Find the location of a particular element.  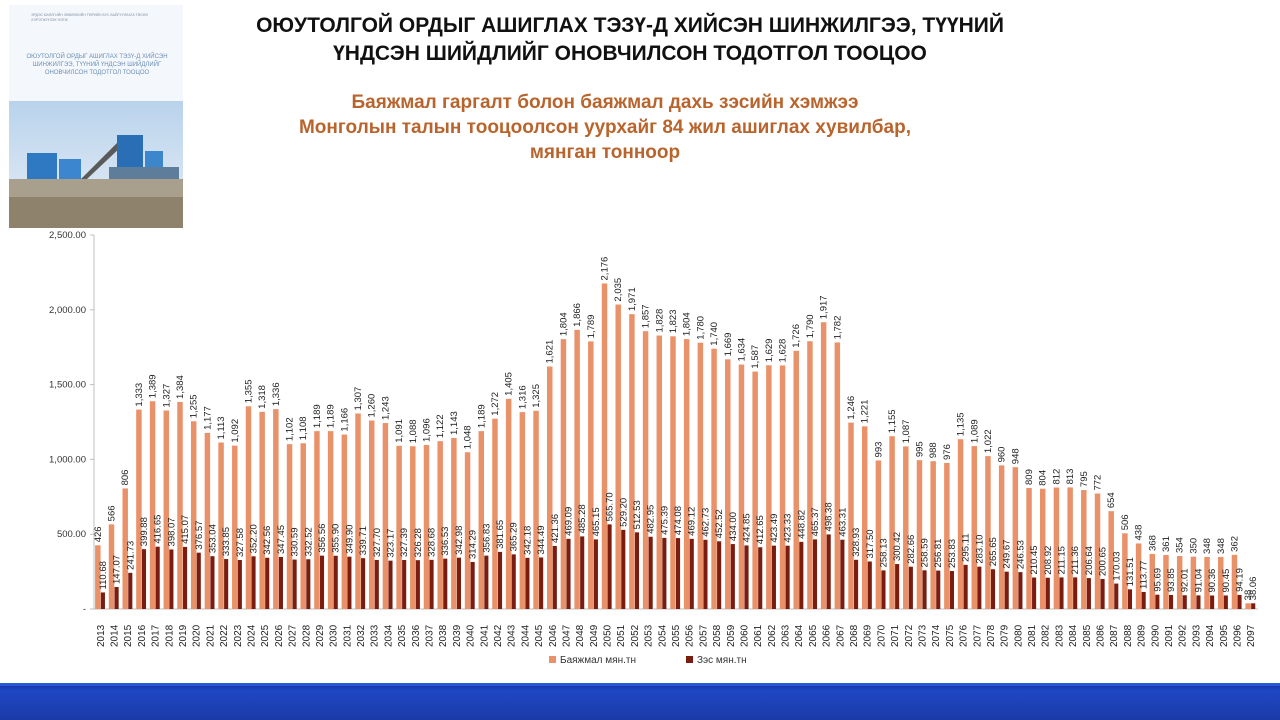

data-label-bayazhmal: 1,316 is located at coordinates (522, 397).